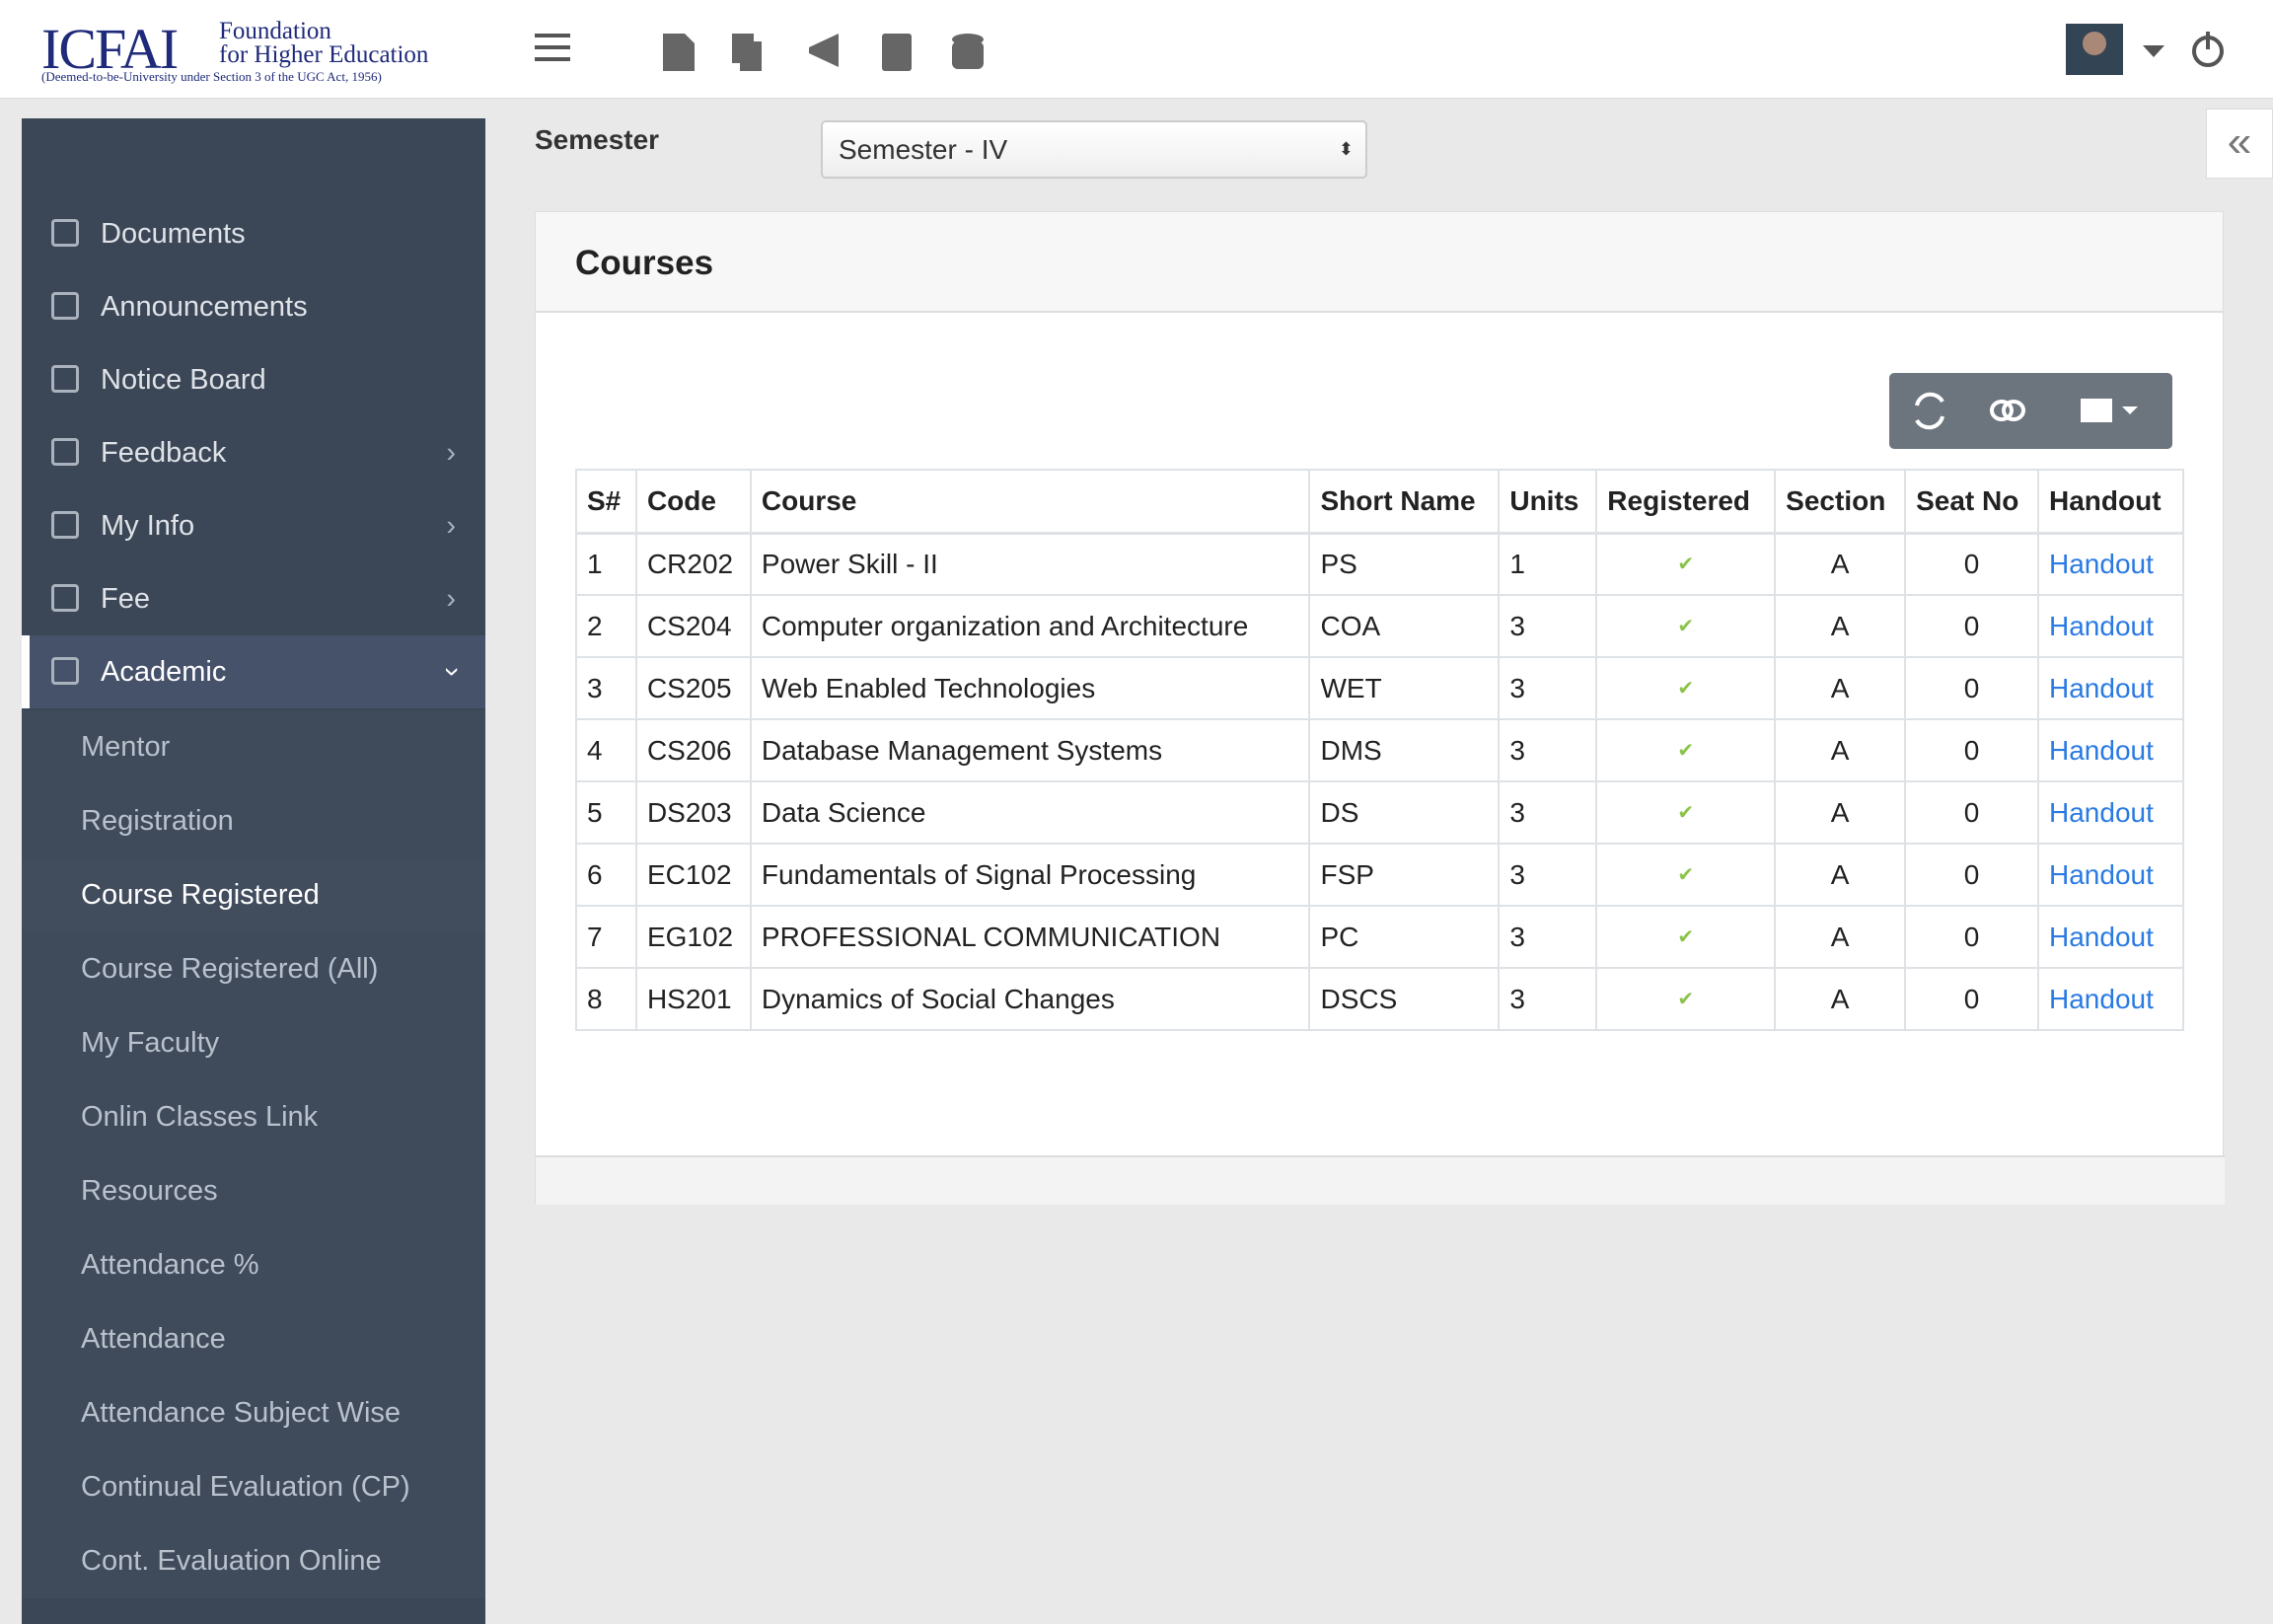  I want to click on cell: FSP, so click(1404, 875).